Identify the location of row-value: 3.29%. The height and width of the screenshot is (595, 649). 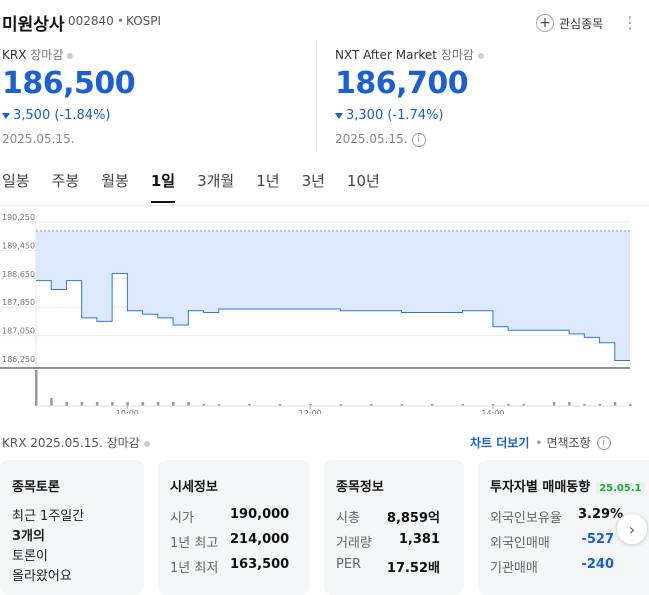
(601, 514).